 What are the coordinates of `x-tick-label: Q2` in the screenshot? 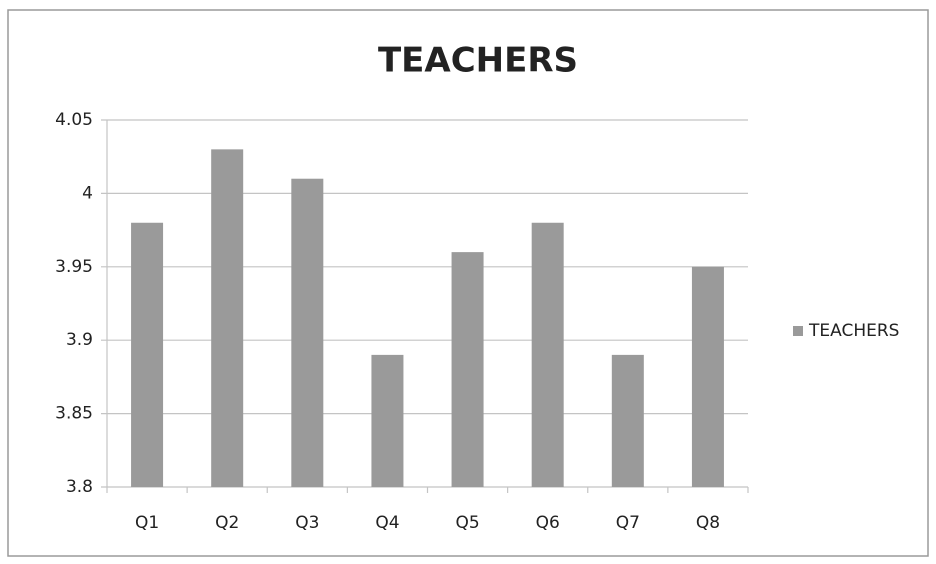 It's located at (227, 523).